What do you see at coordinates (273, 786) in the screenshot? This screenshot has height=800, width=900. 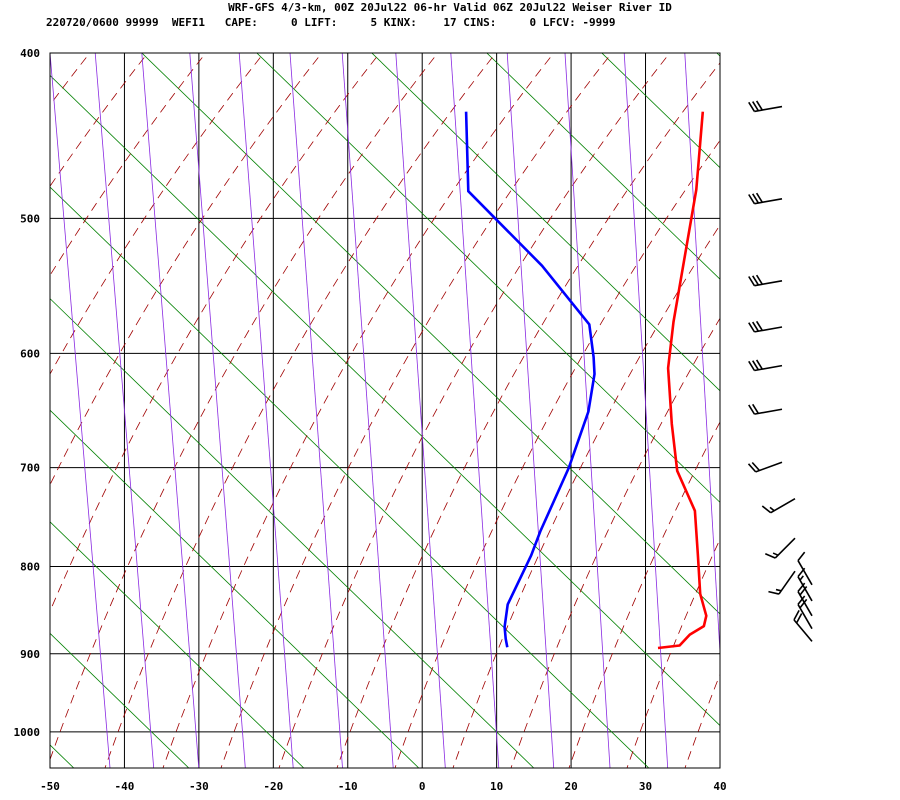 I see `temperature-tick-label: -20` at bounding box center [273, 786].